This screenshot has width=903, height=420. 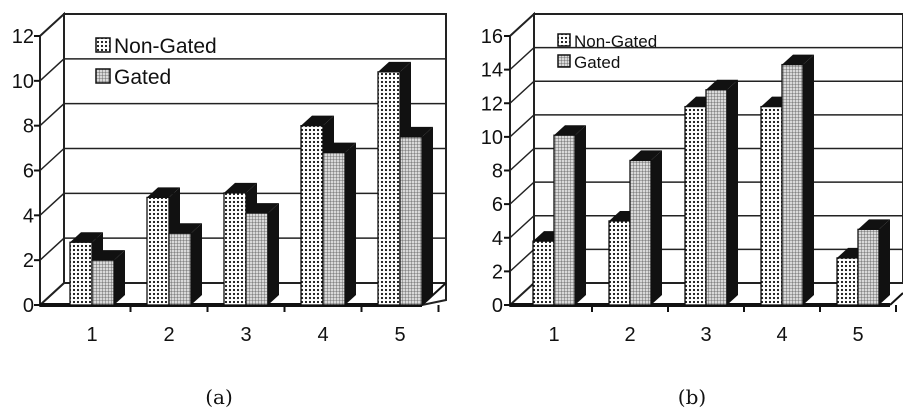 What do you see at coordinates (103, 76) in the screenshot?
I see `legend-swatch-gated-a` at bounding box center [103, 76].